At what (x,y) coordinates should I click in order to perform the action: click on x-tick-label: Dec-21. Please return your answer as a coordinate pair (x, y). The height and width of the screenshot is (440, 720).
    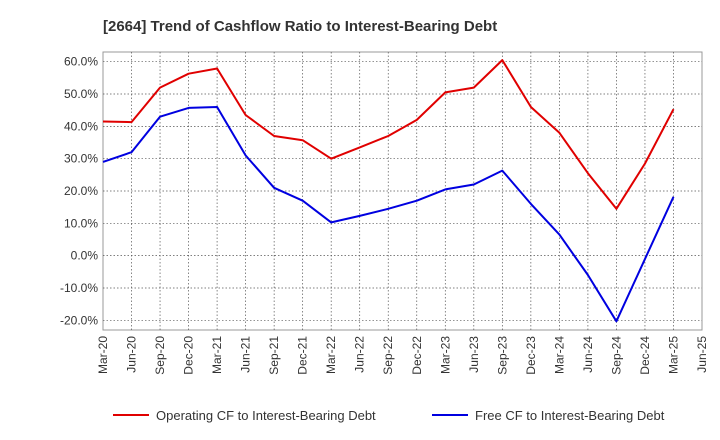
    Looking at the image, I should click on (303, 355).